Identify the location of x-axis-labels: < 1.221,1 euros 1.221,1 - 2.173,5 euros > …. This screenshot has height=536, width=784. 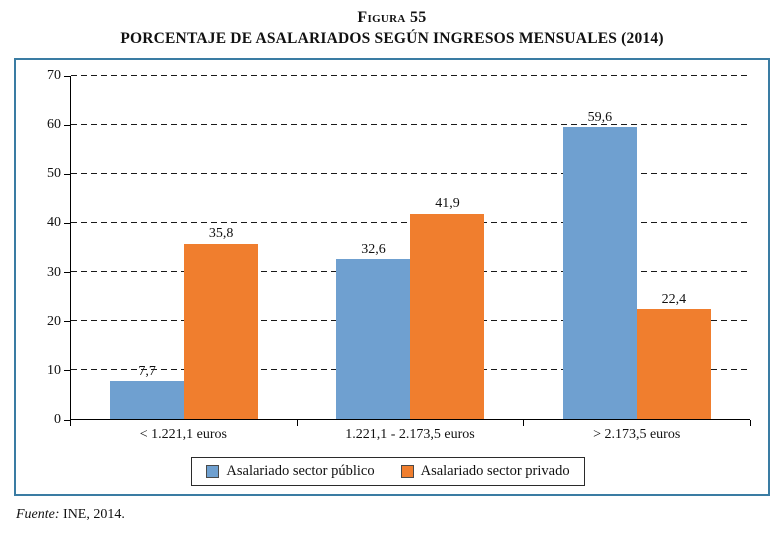
(410, 435).